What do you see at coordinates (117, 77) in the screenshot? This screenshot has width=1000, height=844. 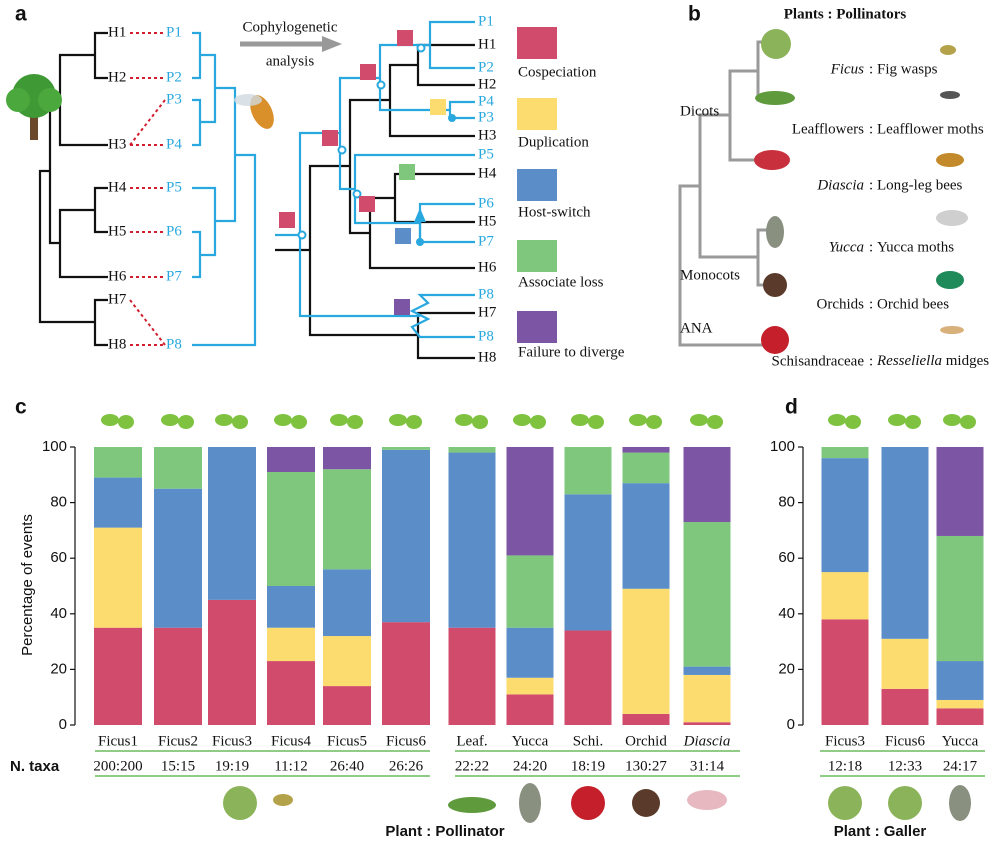 I see `host-label: H2` at bounding box center [117, 77].